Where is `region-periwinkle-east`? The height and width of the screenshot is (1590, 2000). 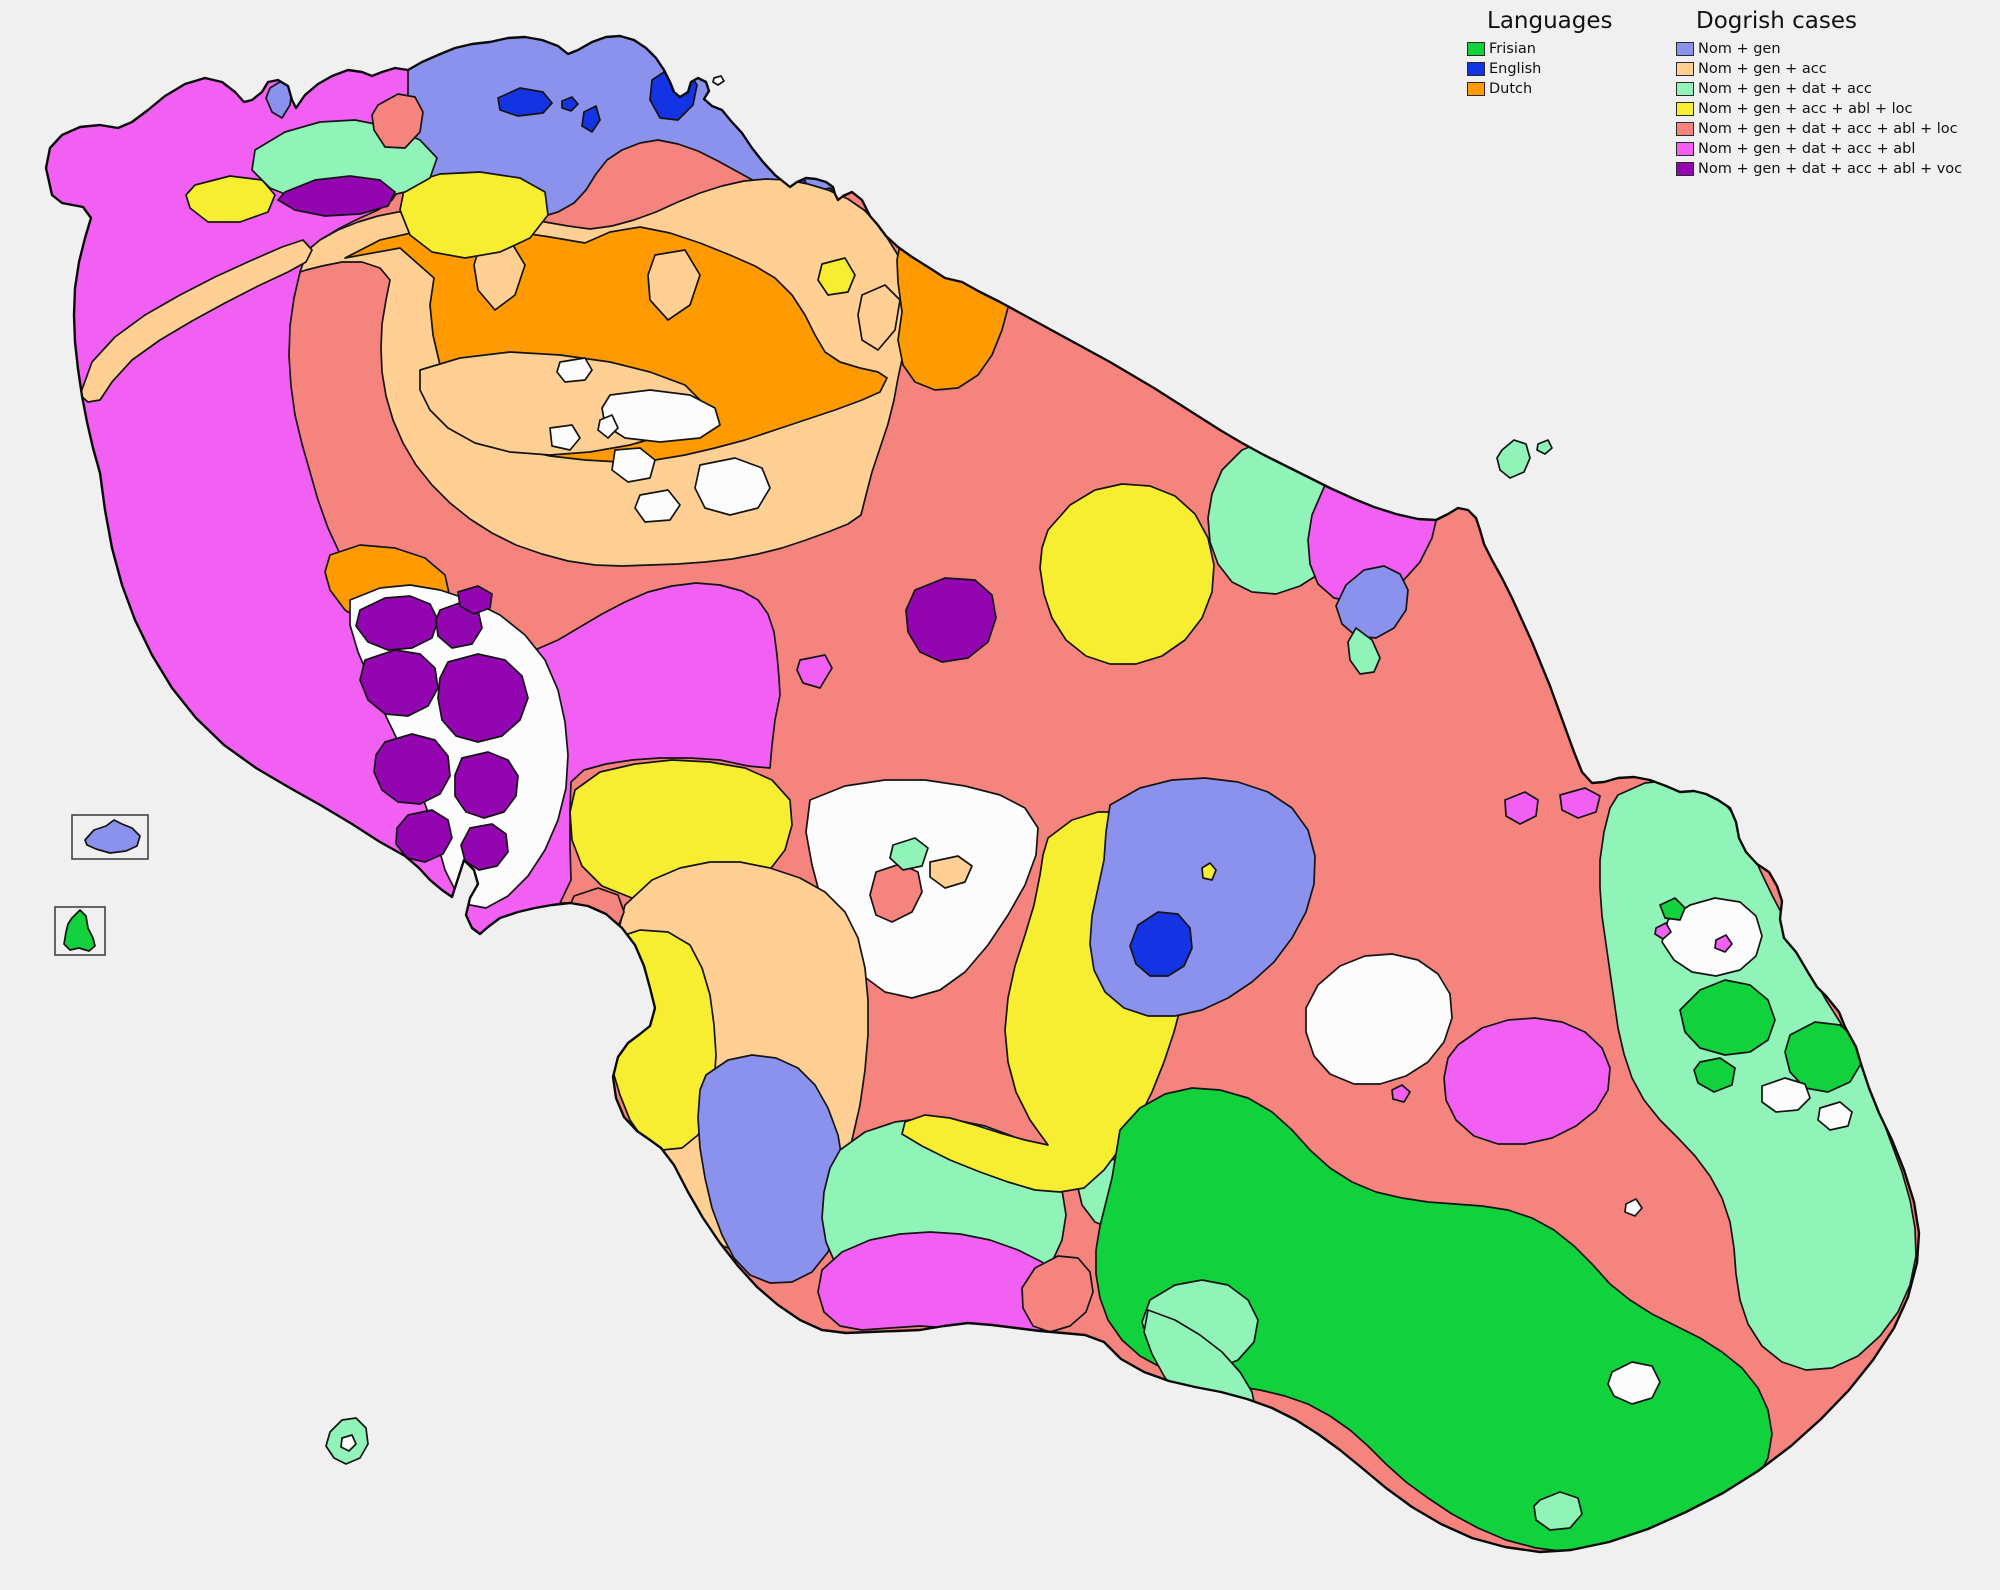
region-periwinkle-east is located at coordinates (1202, 897).